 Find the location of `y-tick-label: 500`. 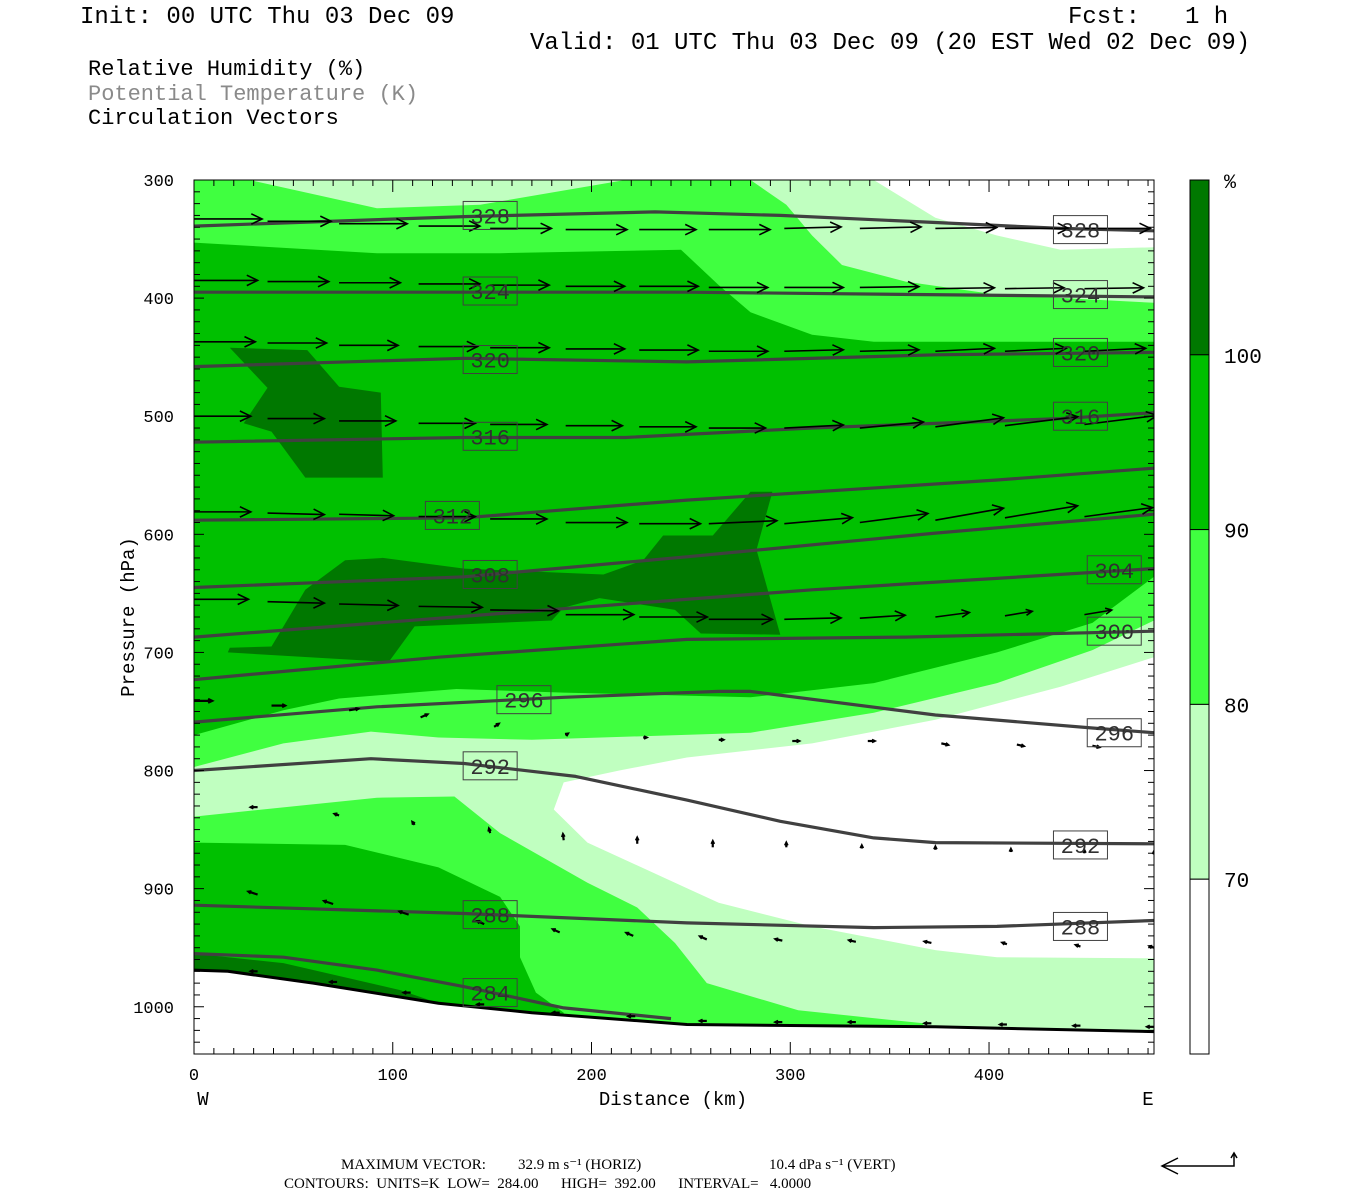

y-tick-label: 500 is located at coordinates (158, 418).